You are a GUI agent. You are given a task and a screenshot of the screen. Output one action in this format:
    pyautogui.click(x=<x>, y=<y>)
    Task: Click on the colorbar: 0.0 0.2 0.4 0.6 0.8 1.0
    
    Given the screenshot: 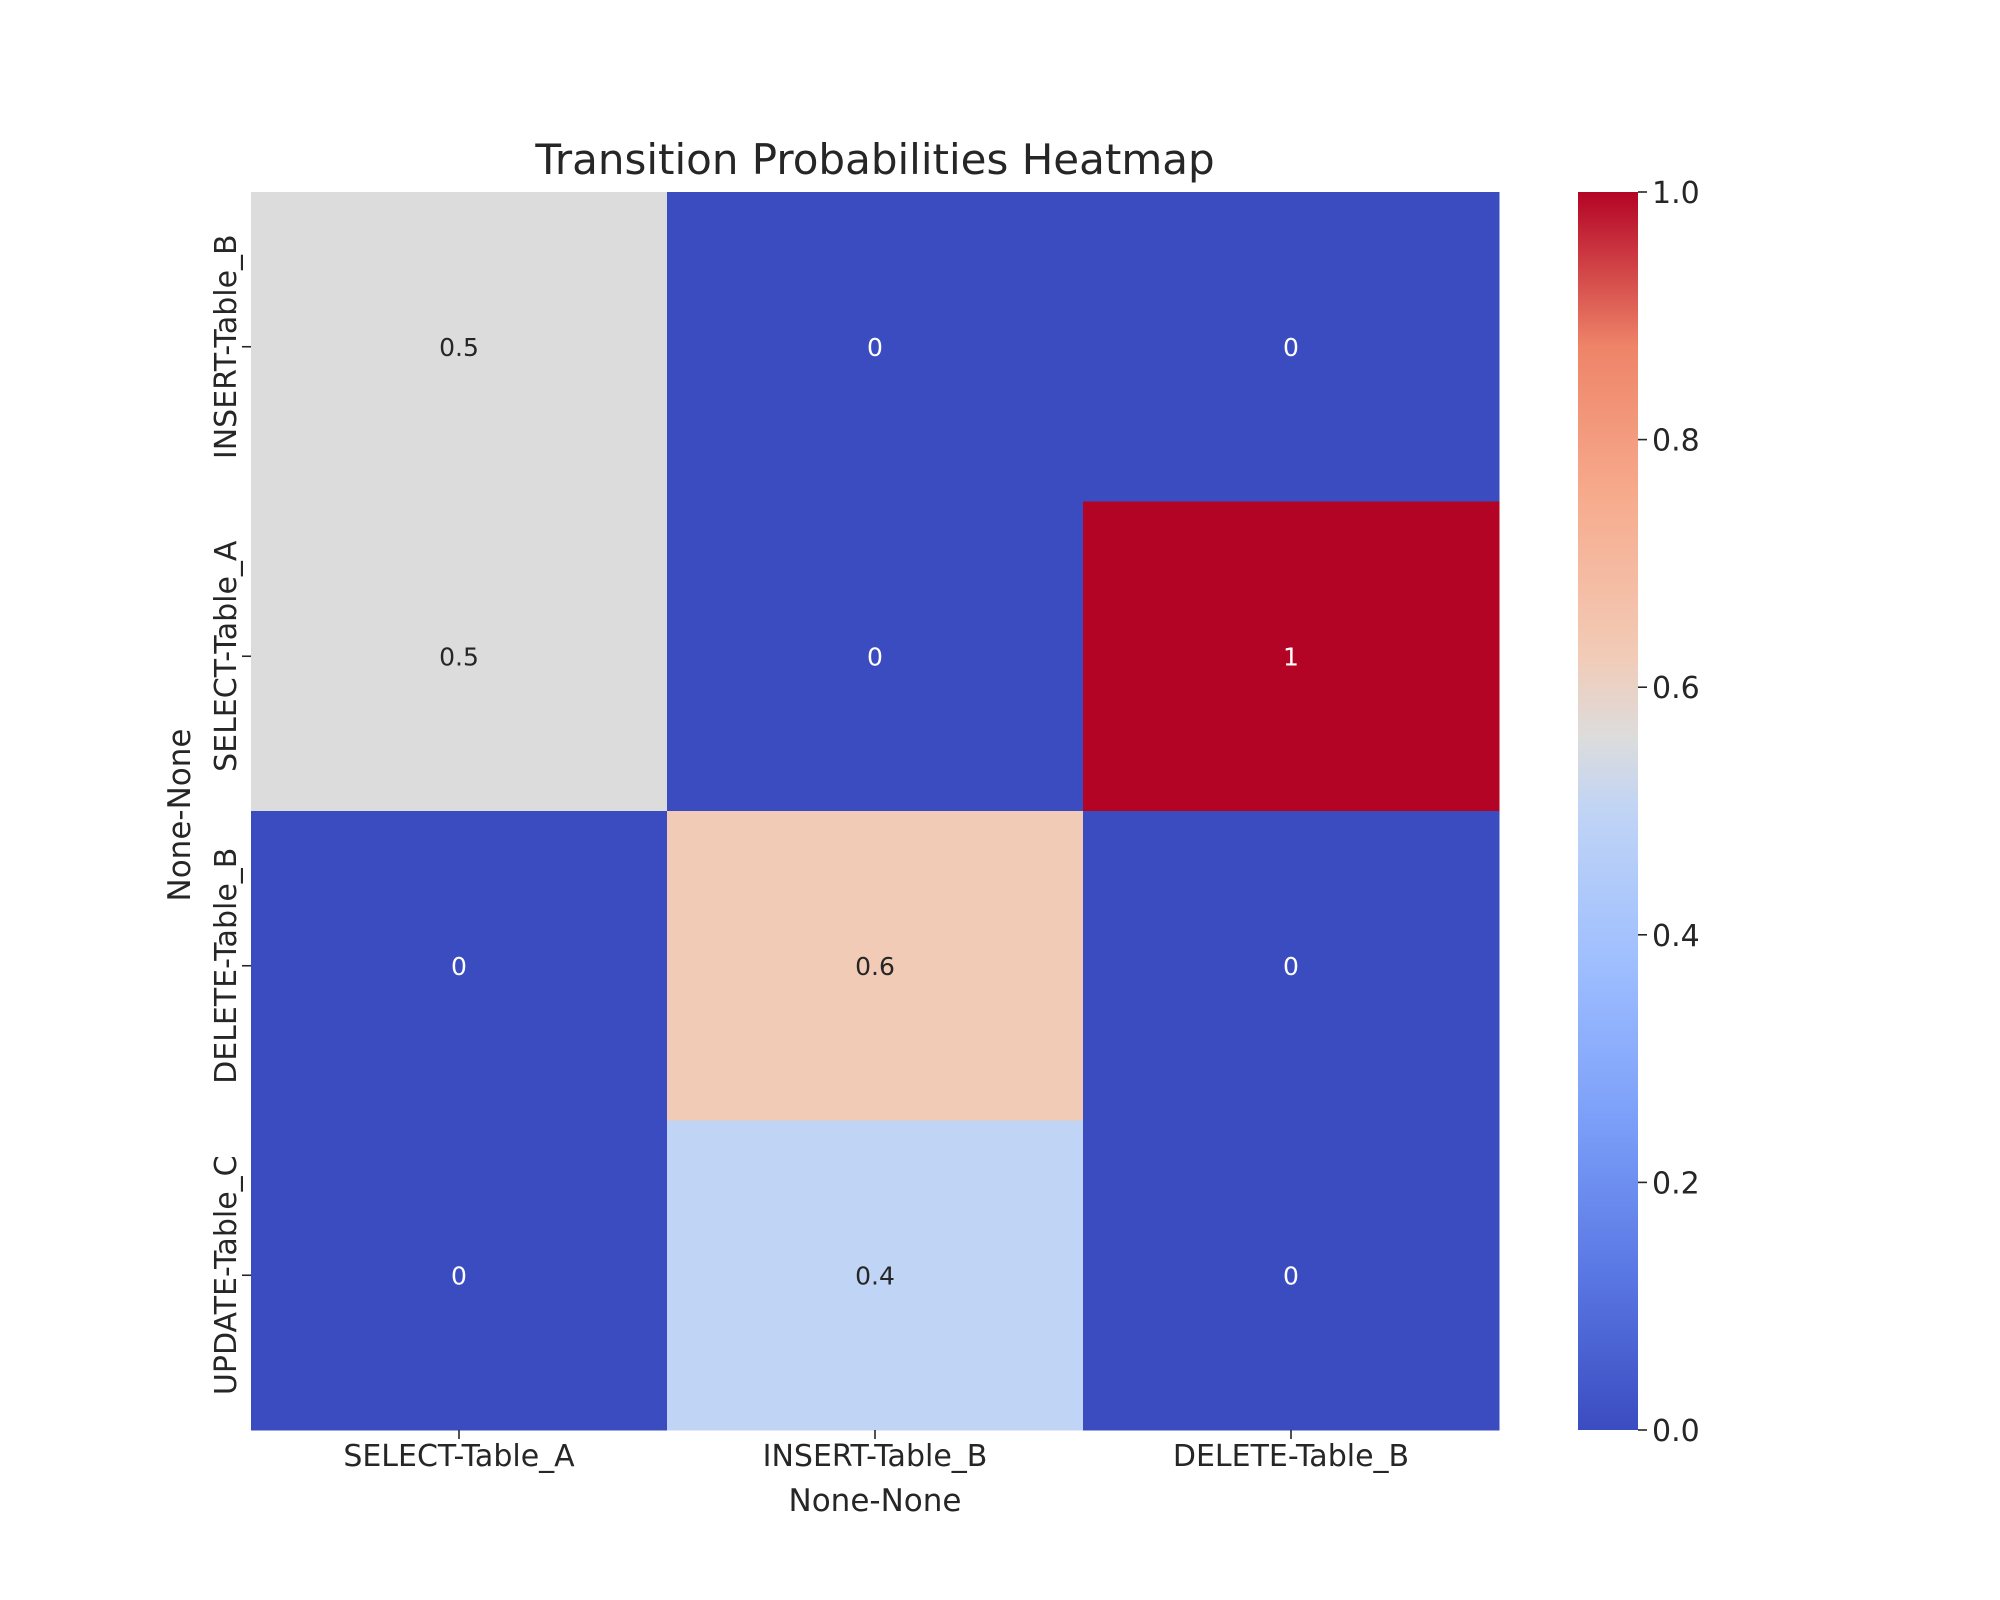 What is the action you would take?
    pyautogui.click(x=1639, y=812)
    